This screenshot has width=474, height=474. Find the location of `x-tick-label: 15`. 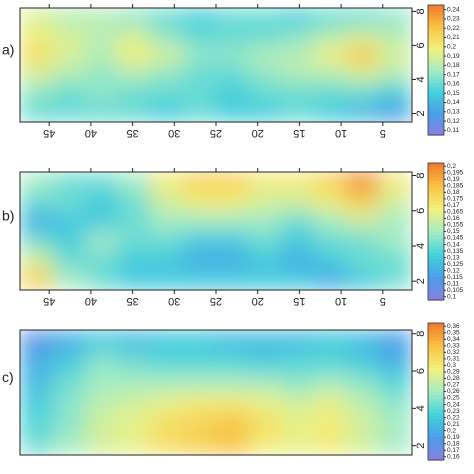

x-tick-label: 15 is located at coordinates (299, 133).